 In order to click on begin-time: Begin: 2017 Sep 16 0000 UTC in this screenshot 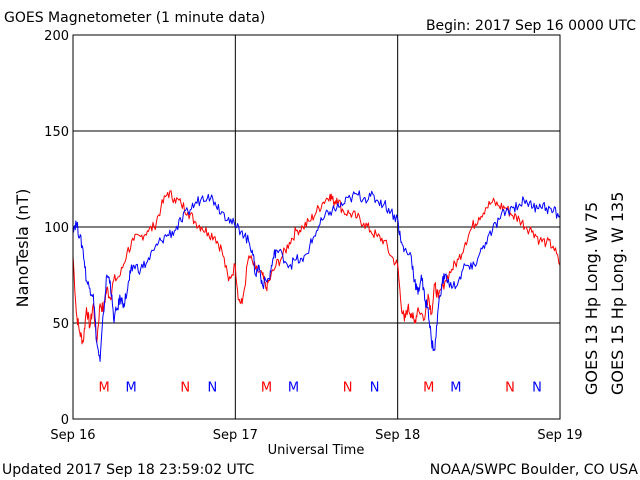, I will do `click(531, 26)`.